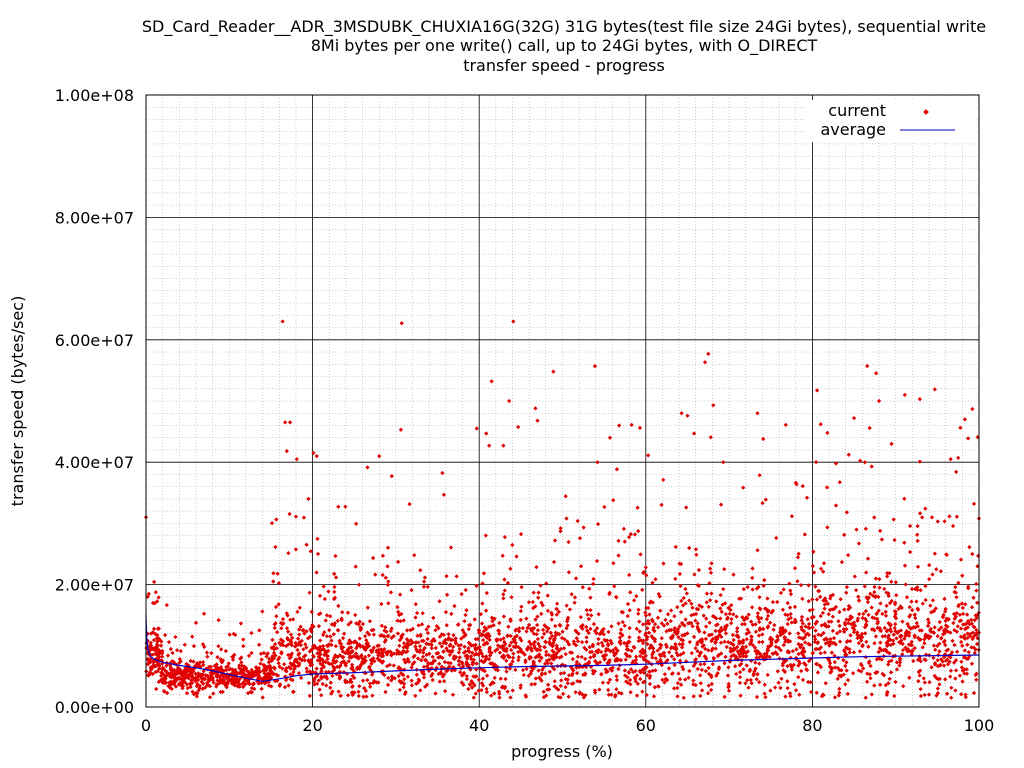  I want to click on y-axis-label: transfer speed (bytes/sec), so click(17, 401).